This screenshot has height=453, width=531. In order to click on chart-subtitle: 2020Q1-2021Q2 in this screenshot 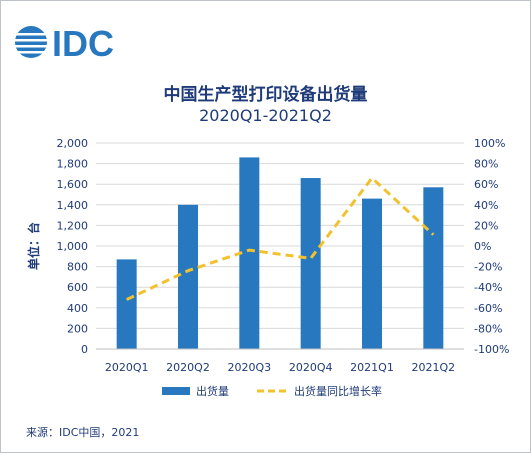, I will do `click(265, 115)`.